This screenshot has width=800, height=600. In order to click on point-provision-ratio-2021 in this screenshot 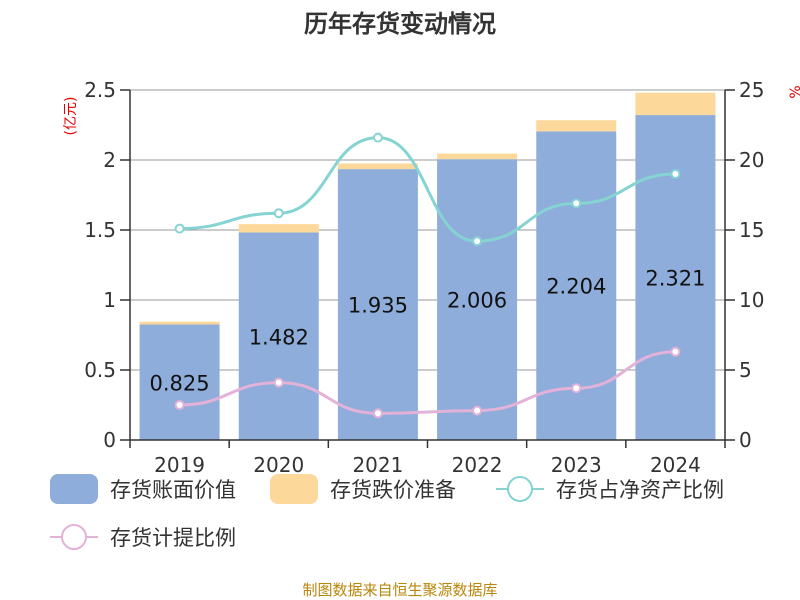, I will do `click(377, 413)`.